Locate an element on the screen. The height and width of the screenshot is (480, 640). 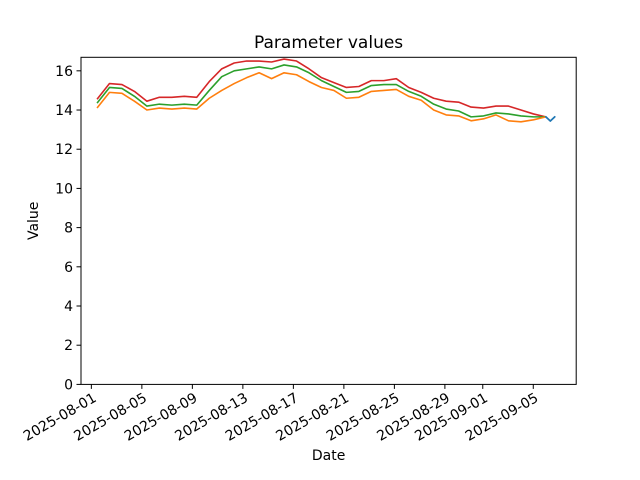
y-axis-ticks: 0 2 4 6 8 10 12 14 16 is located at coordinates (68, 228).